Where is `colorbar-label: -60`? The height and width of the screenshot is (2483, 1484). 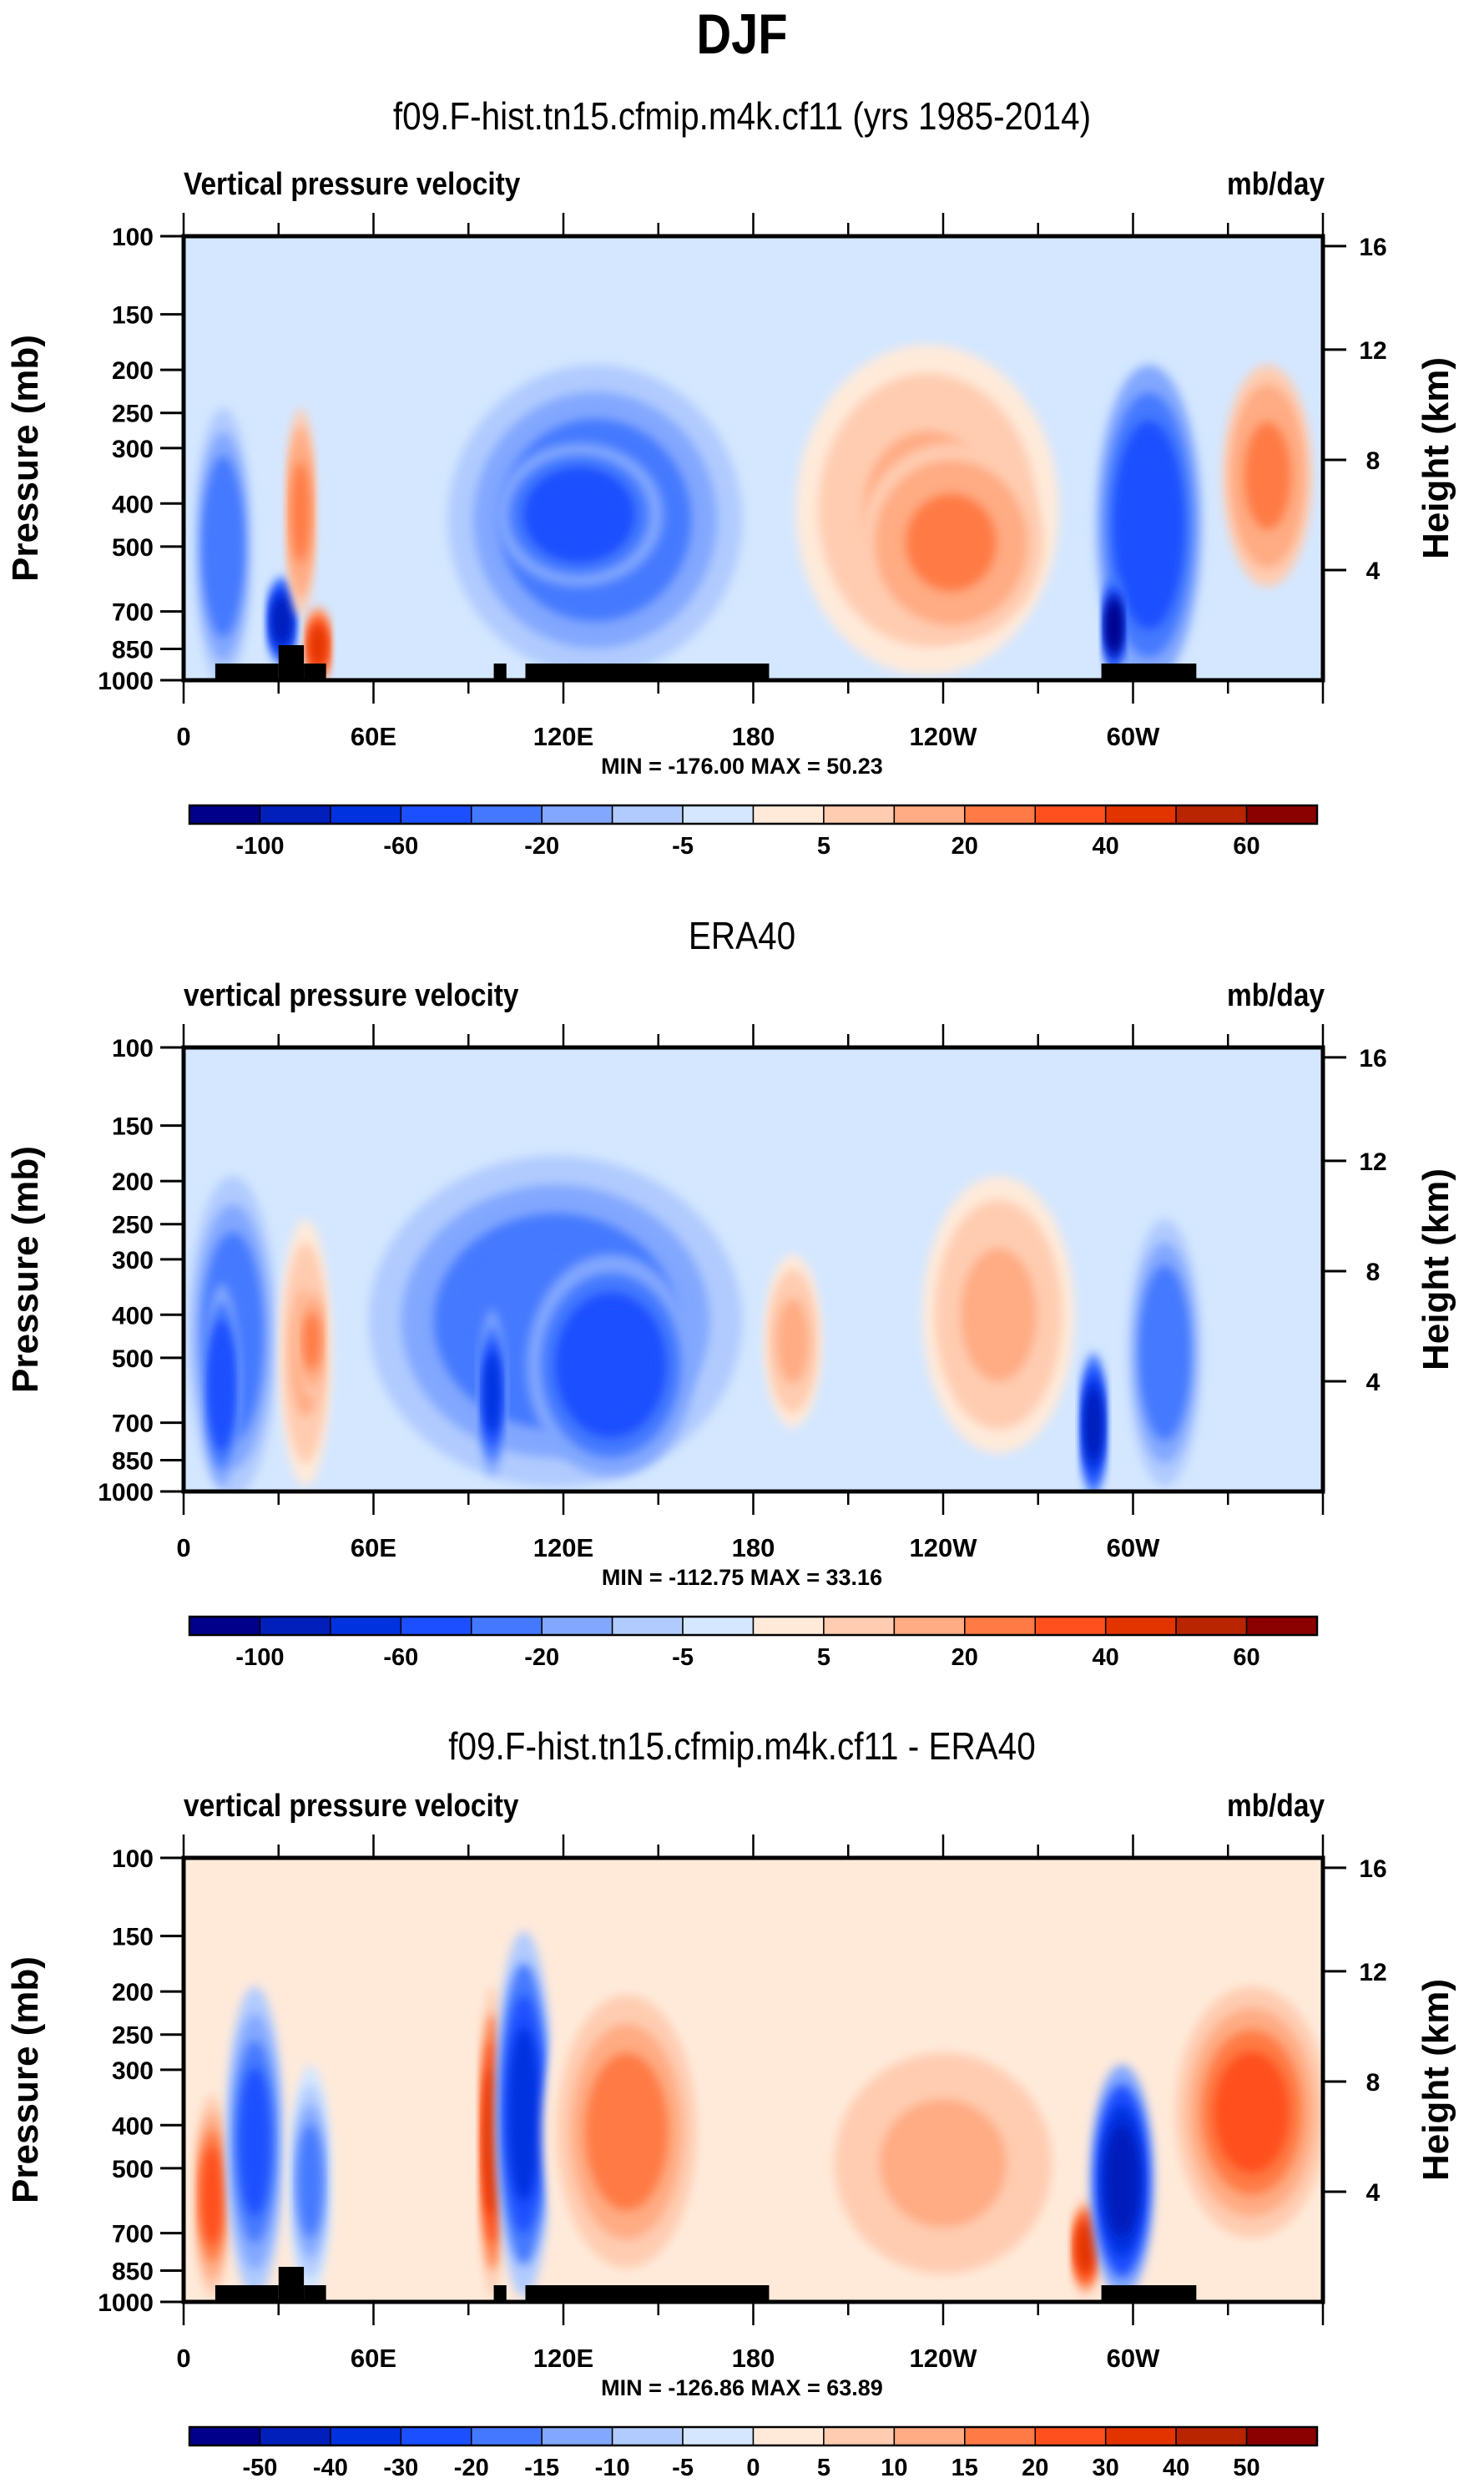 colorbar-label: -60 is located at coordinates (400, 1658).